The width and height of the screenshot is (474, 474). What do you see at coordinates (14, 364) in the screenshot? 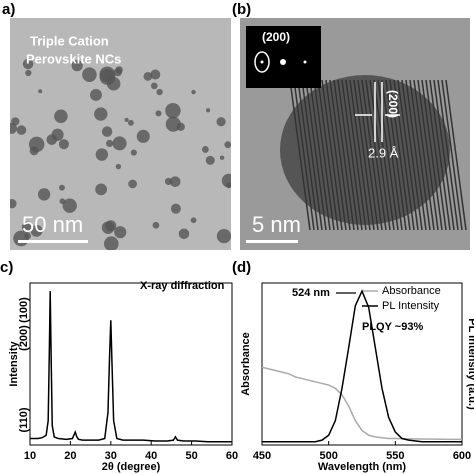
I see `y-axis-label: Intensity` at bounding box center [14, 364].